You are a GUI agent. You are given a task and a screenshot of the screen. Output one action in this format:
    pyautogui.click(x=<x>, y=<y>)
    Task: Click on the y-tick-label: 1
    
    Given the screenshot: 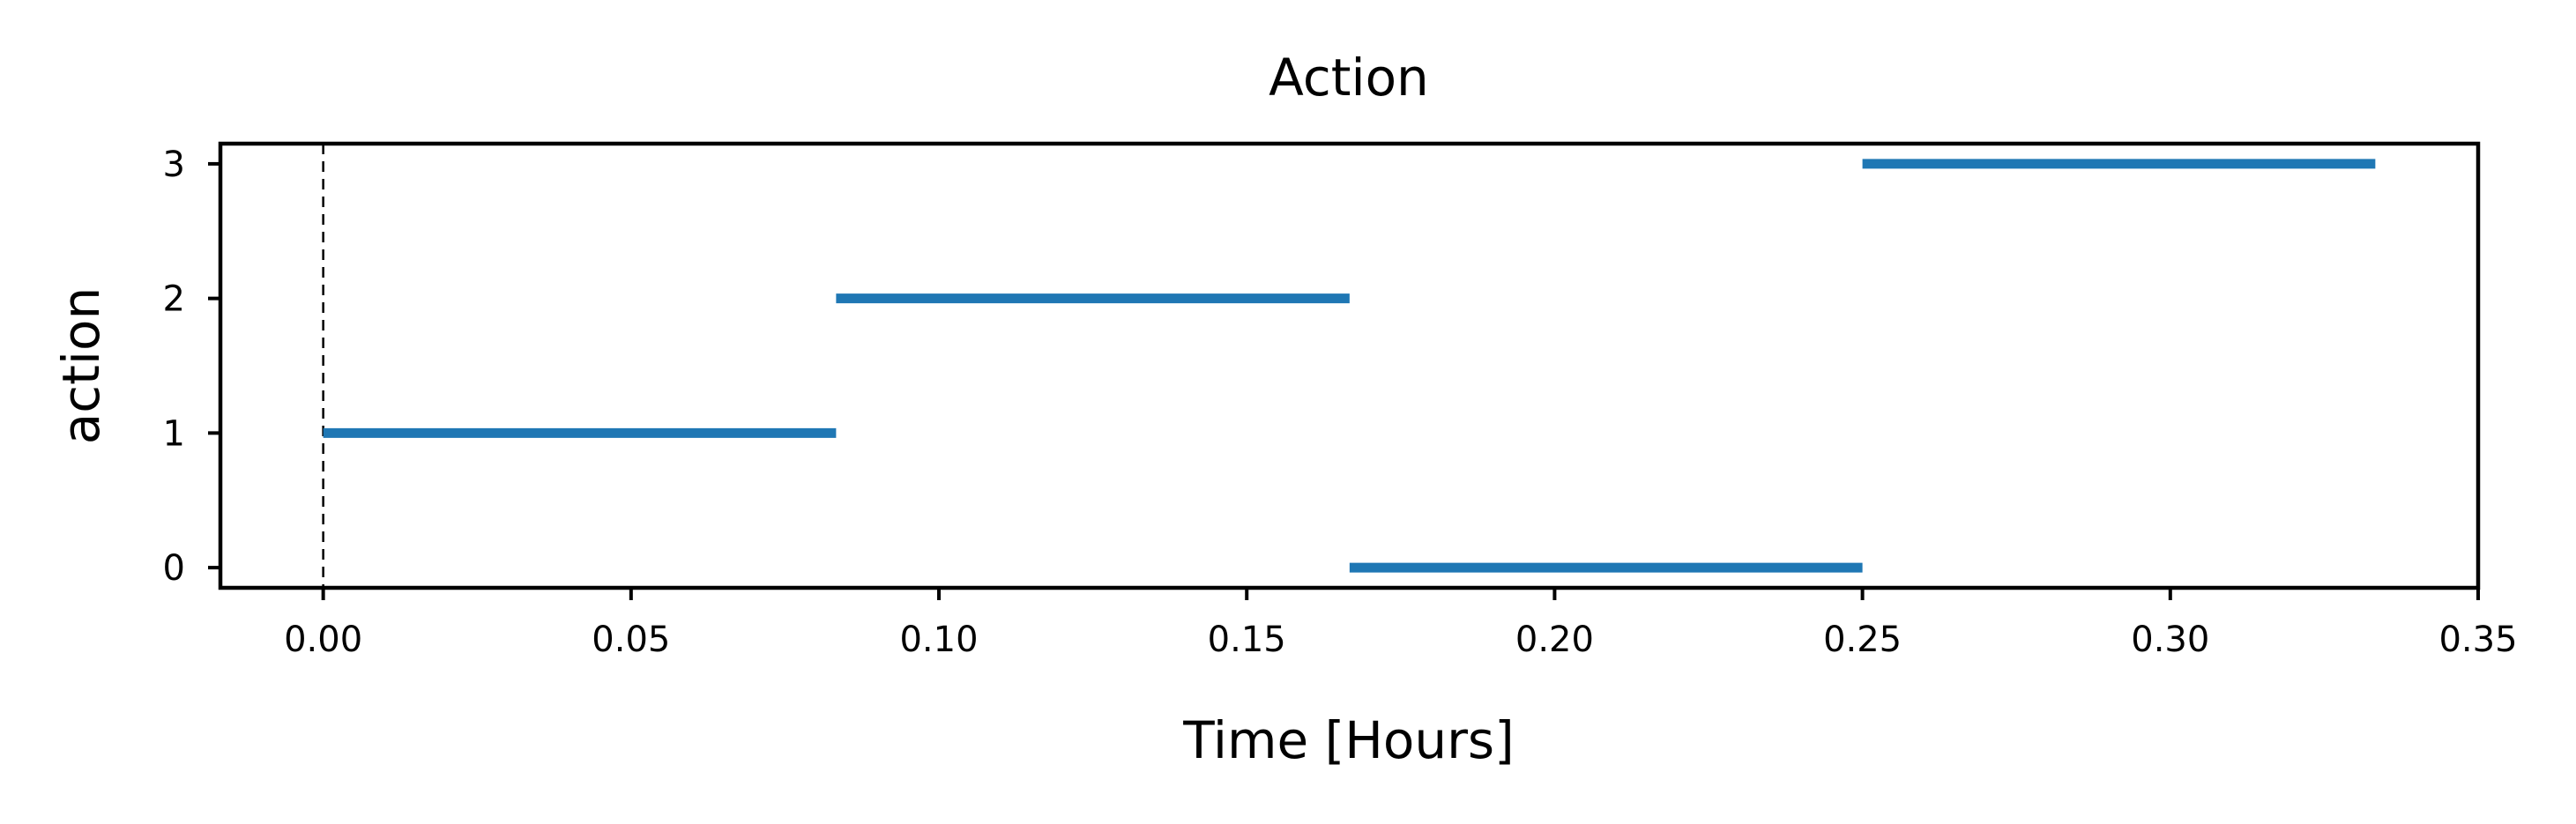 What is the action you would take?
    pyautogui.click(x=174, y=433)
    